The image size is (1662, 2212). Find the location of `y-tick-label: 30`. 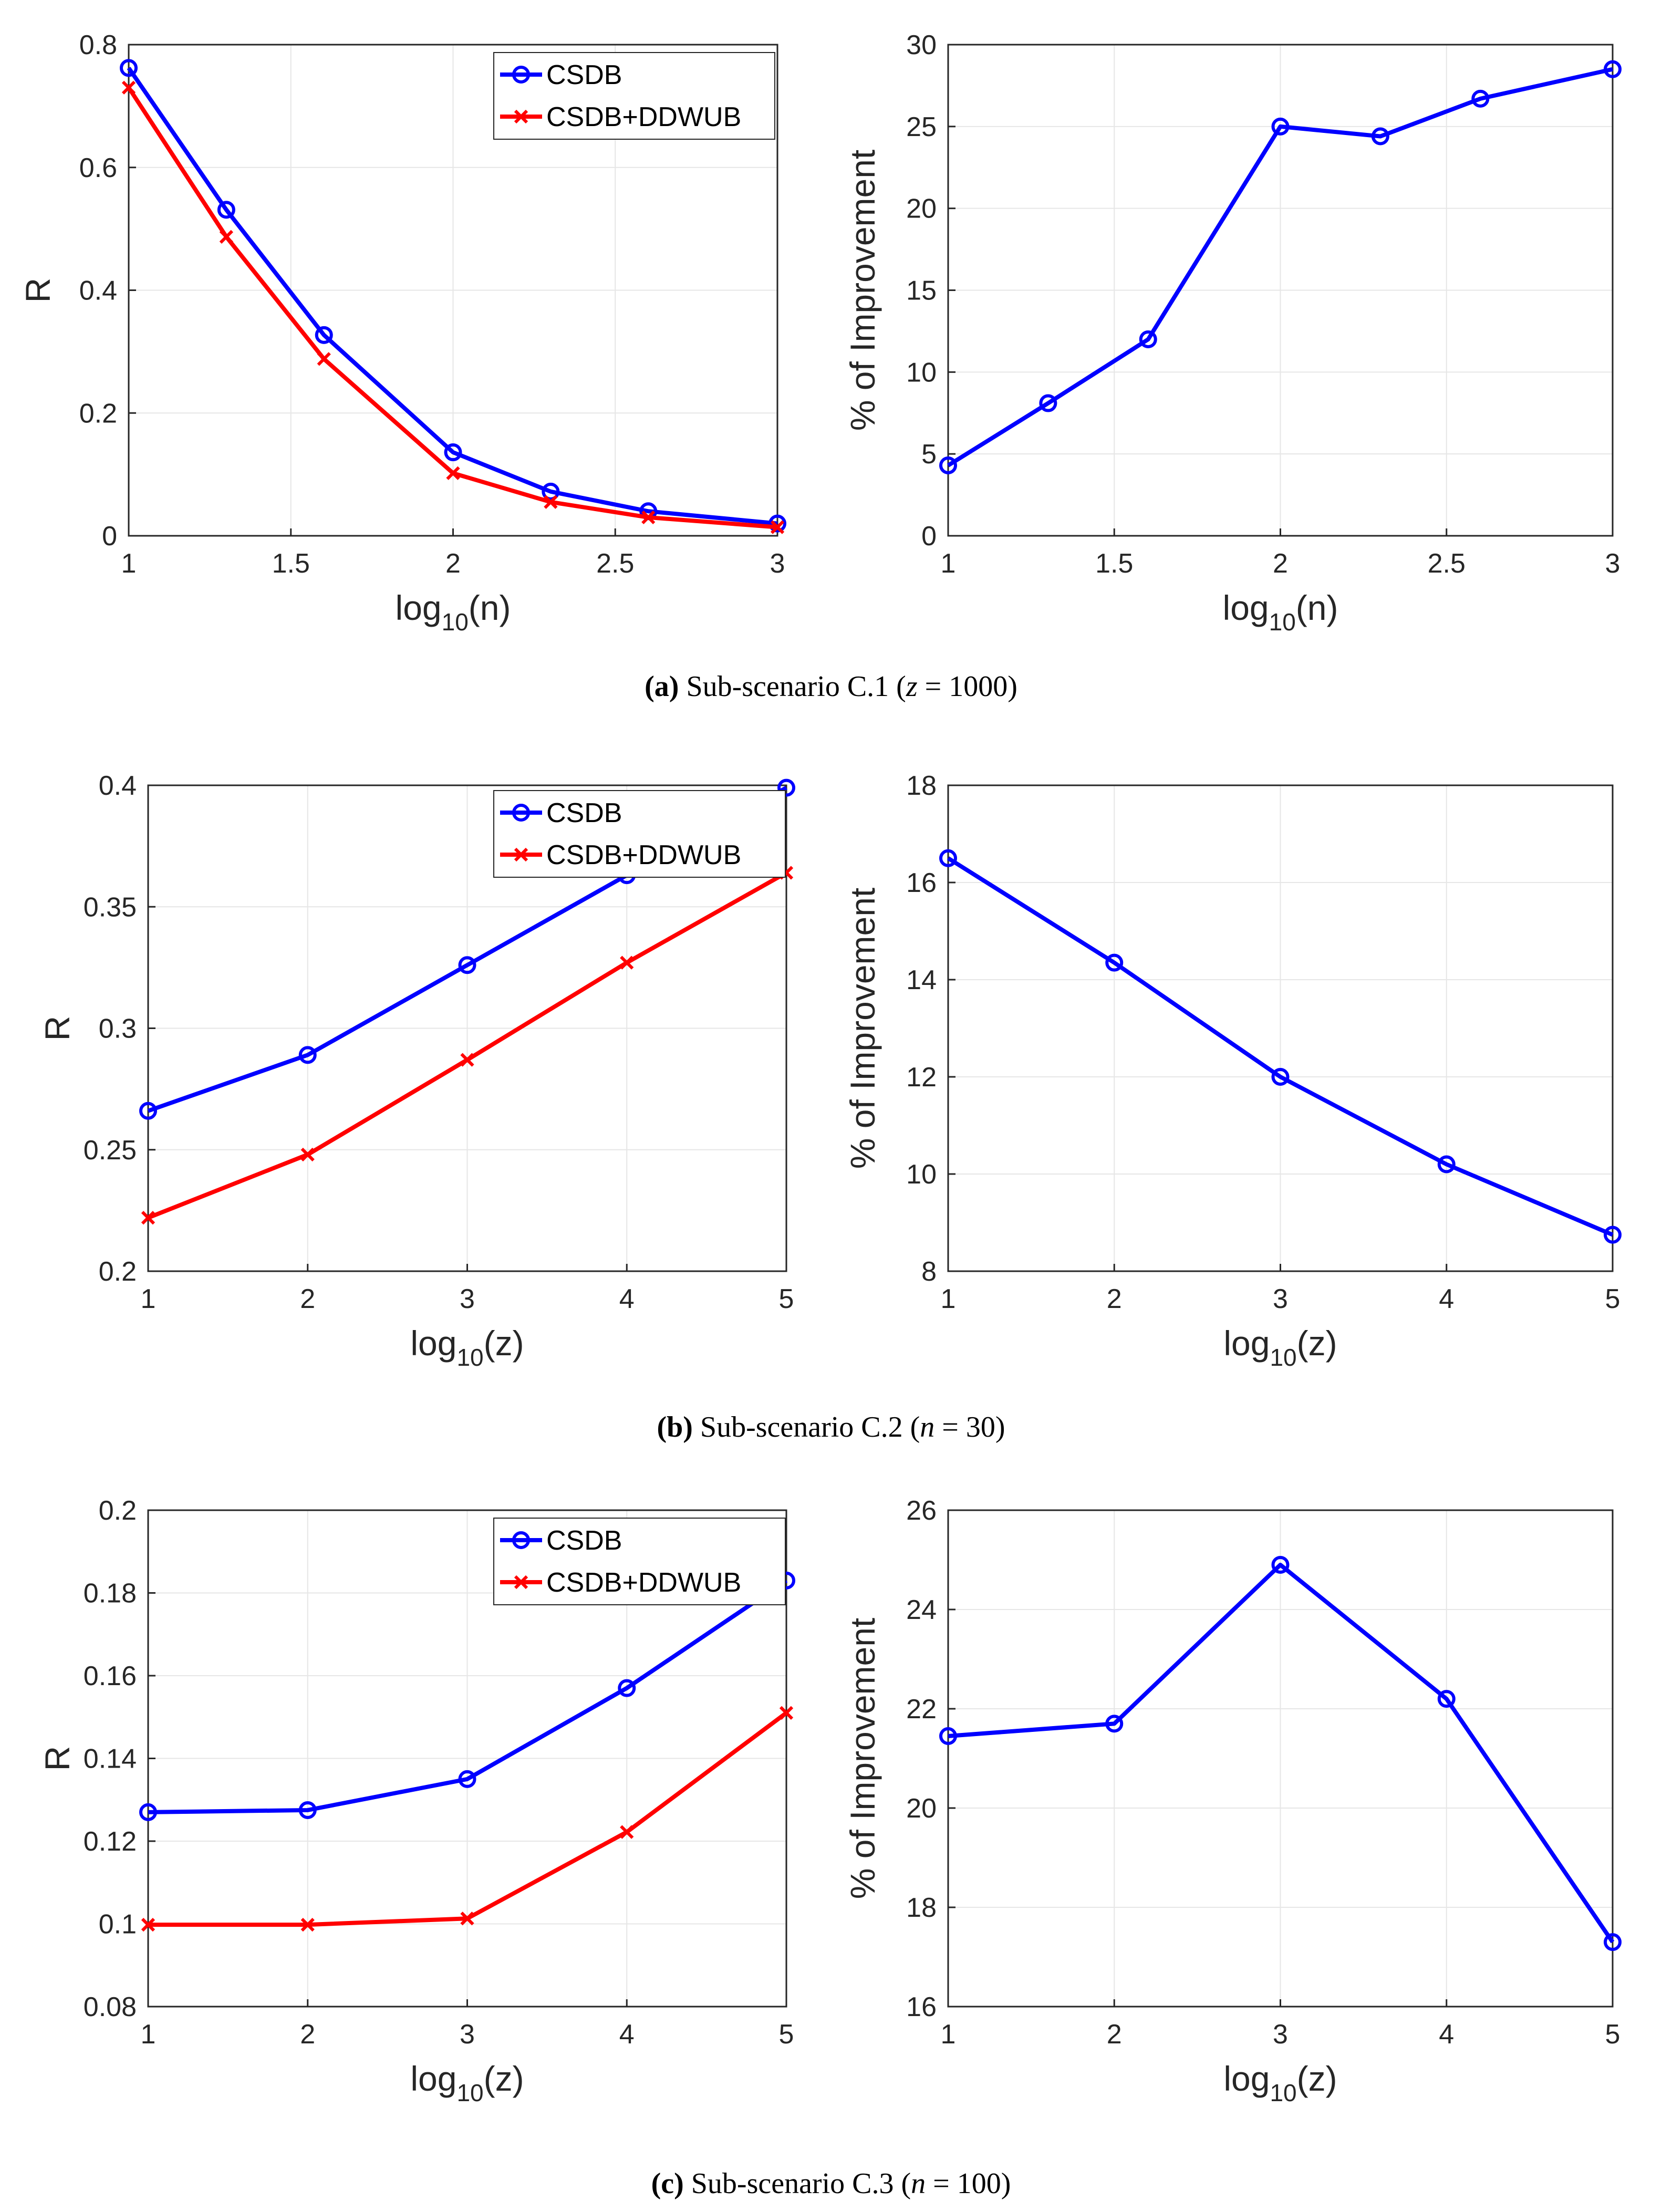

y-tick-label: 30 is located at coordinates (922, 45).